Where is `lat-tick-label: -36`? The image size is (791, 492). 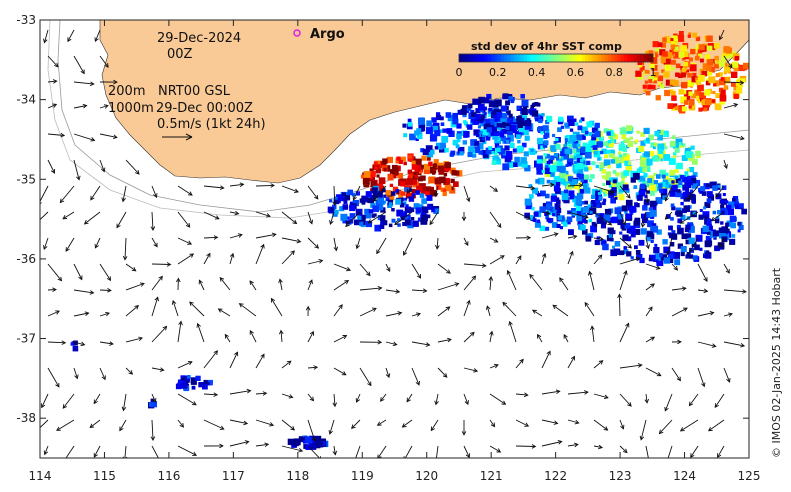
lat-tick-label: -36 is located at coordinates (26, 259).